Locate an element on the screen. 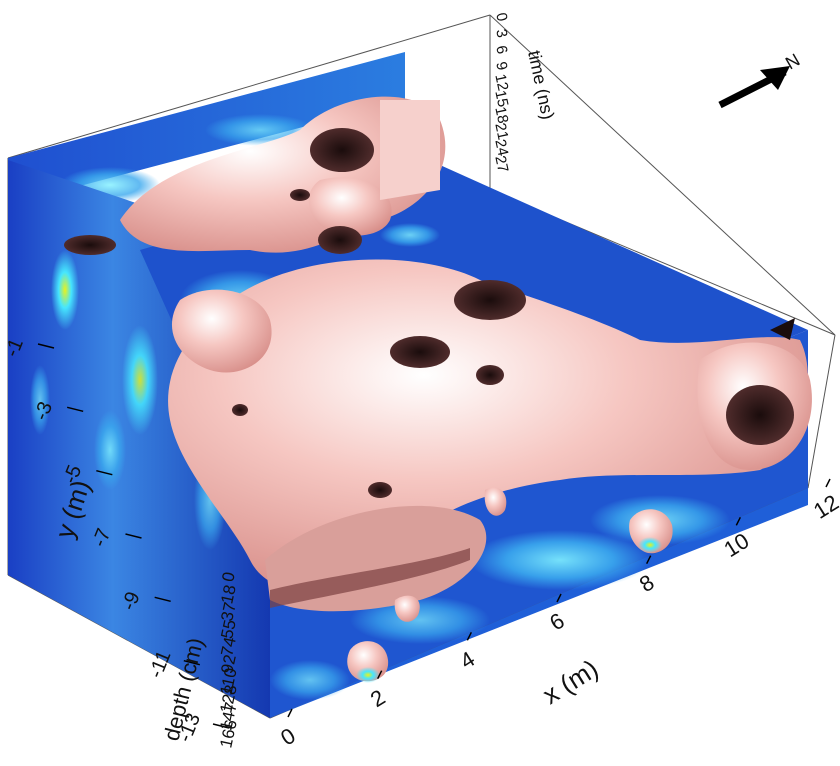 The image size is (840, 766). time-tick-label: 9 is located at coordinates (501, 66).